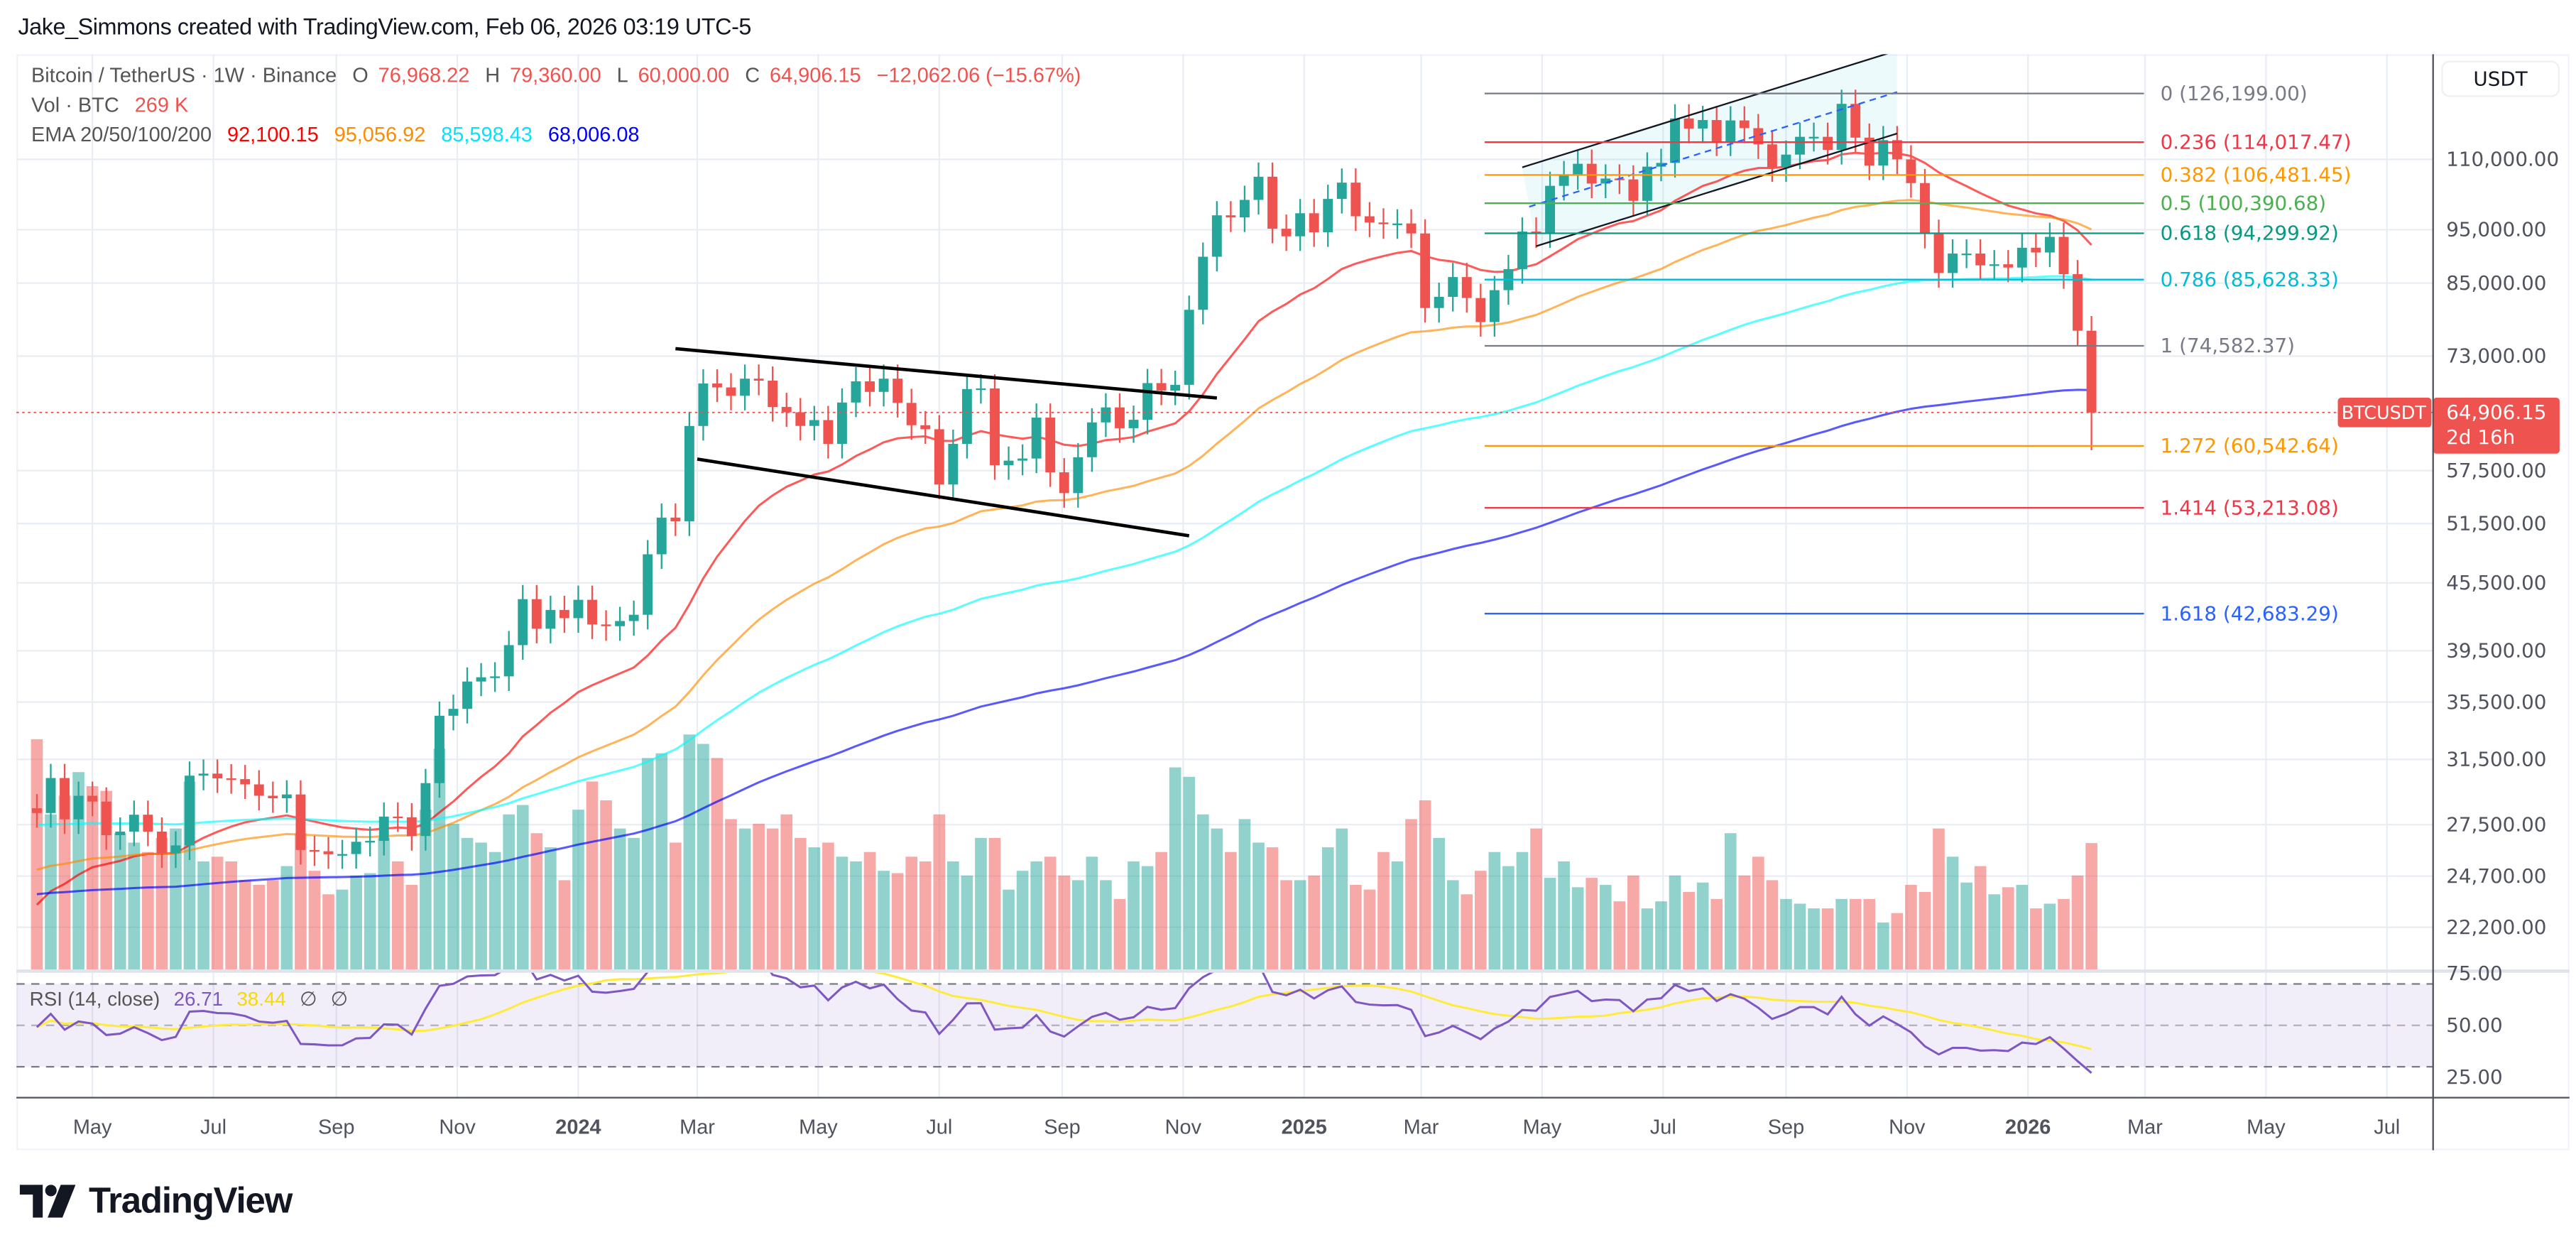 This screenshot has width=2576, height=1257. I want to click on currency-button: USDT, so click(2500, 78).